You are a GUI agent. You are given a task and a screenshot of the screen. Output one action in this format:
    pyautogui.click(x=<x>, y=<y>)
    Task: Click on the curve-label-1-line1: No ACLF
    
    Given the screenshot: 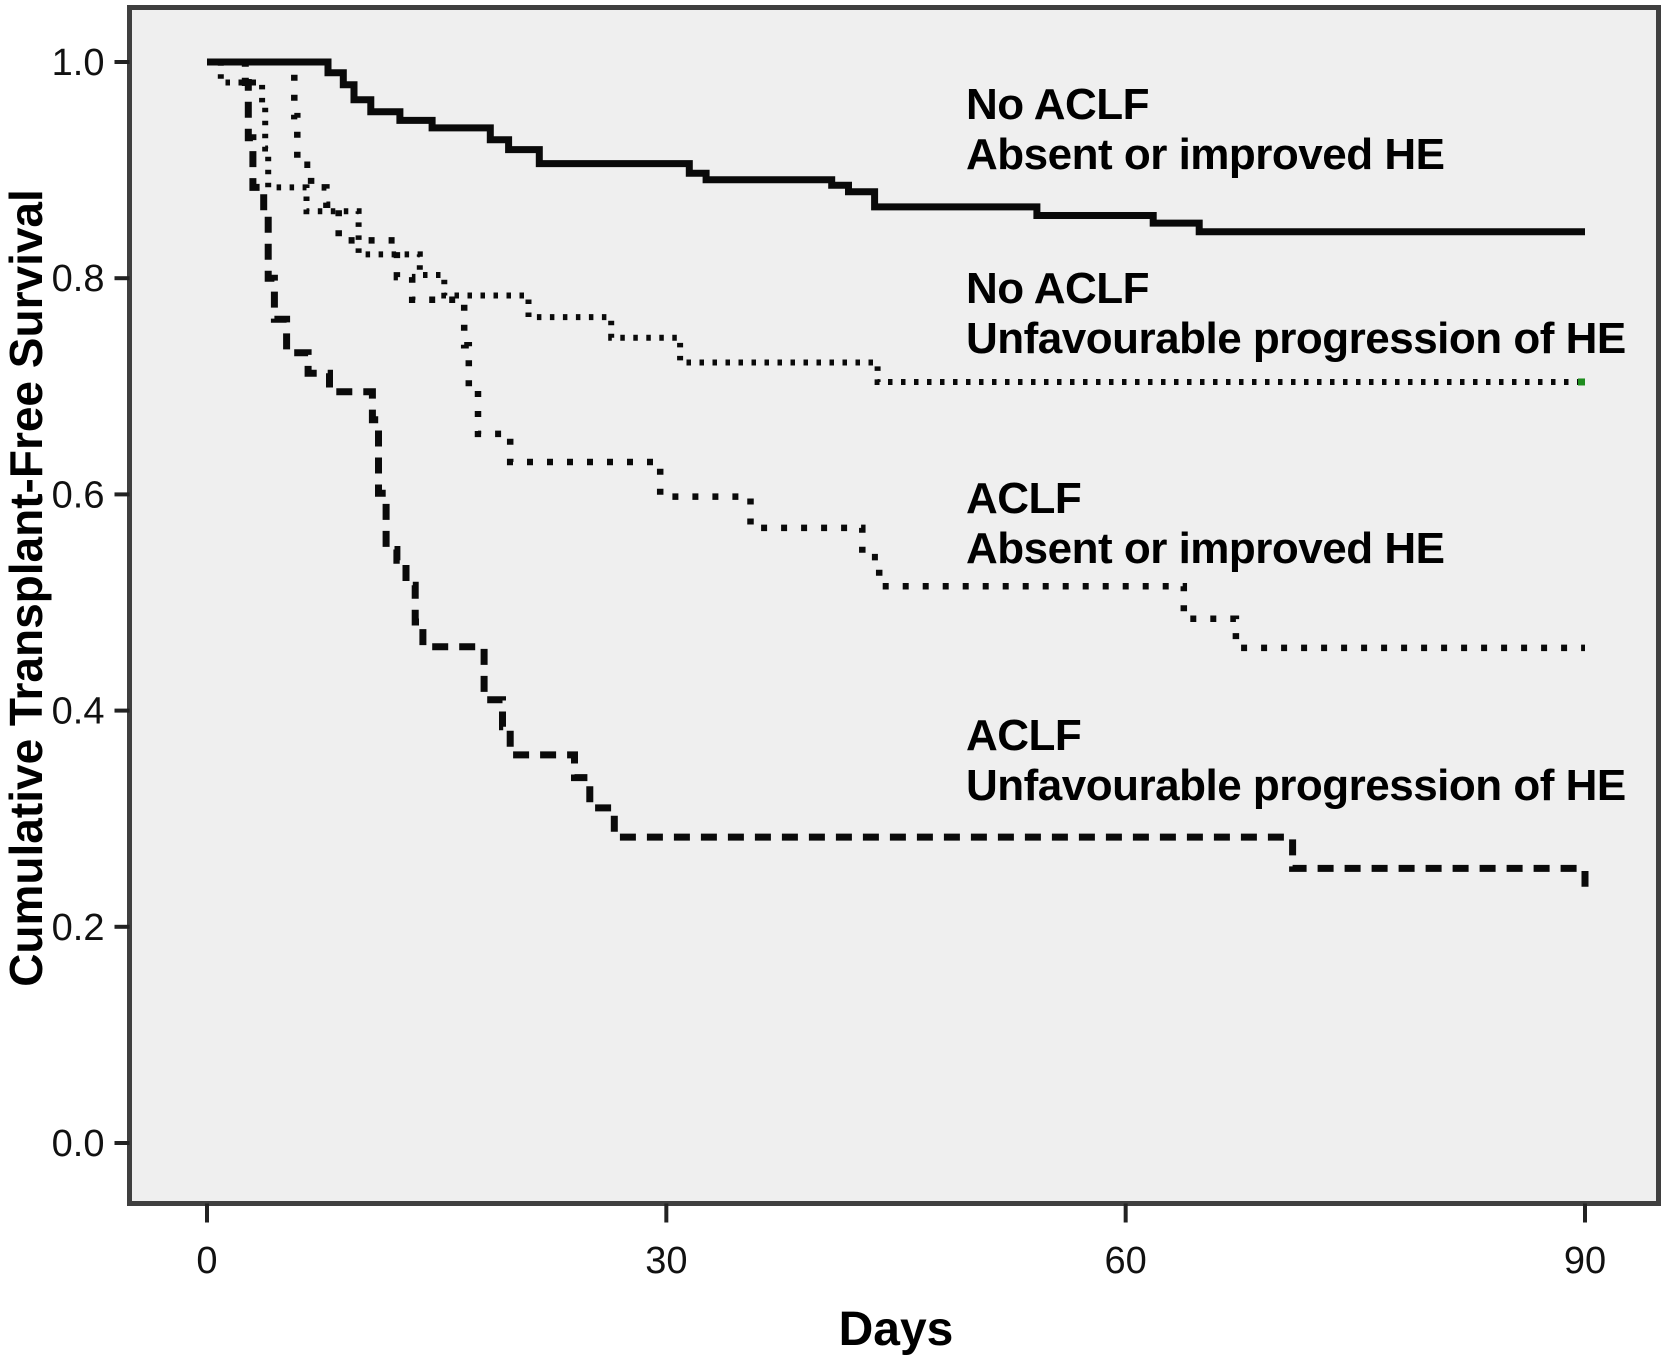 What is the action you would take?
    pyautogui.click(x=1057, y=104)
    